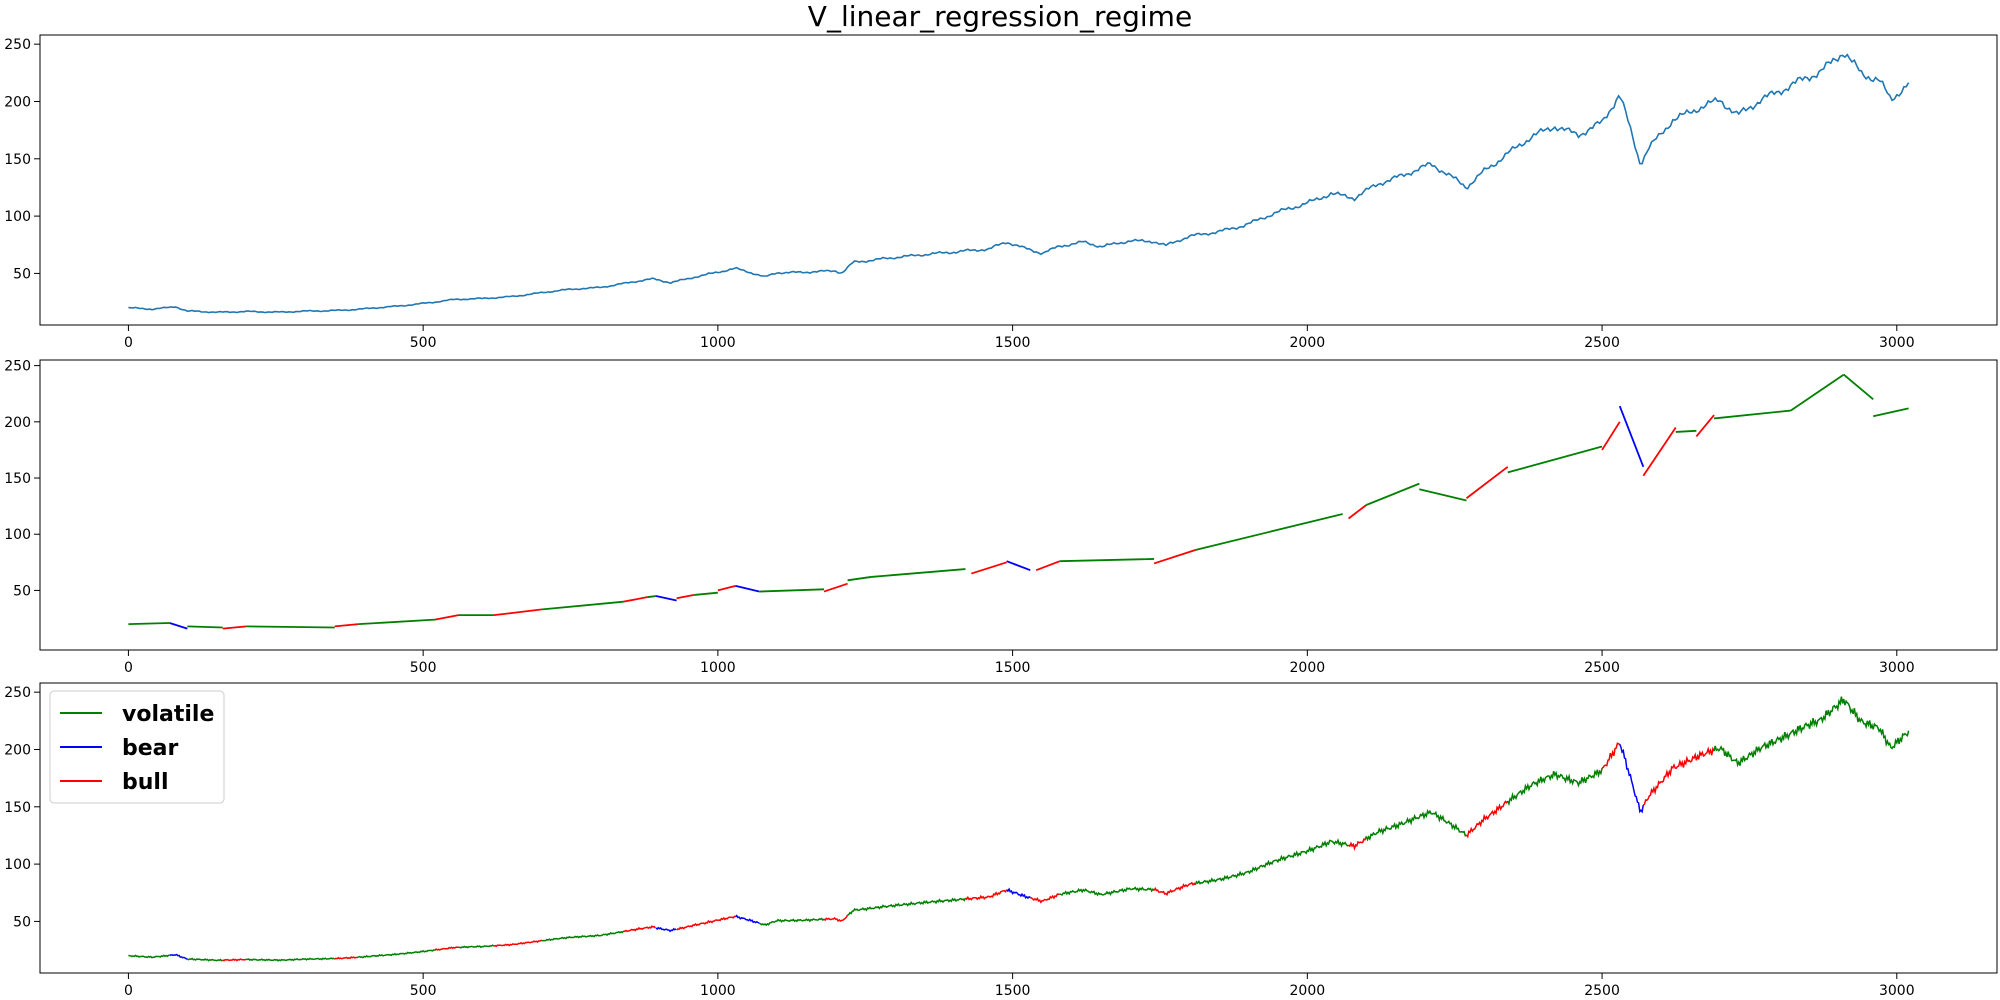  I want to click on legend-box, so click(137, 747).